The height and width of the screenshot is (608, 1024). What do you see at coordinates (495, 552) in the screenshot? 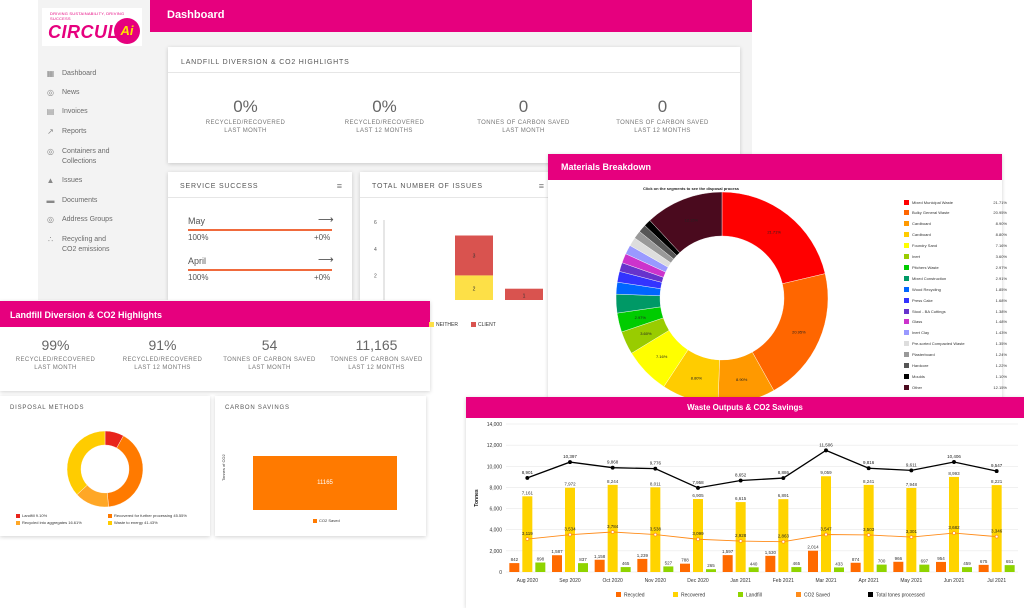
I see `waste-y-tick: 2,000` at bounding box center [495, 552].